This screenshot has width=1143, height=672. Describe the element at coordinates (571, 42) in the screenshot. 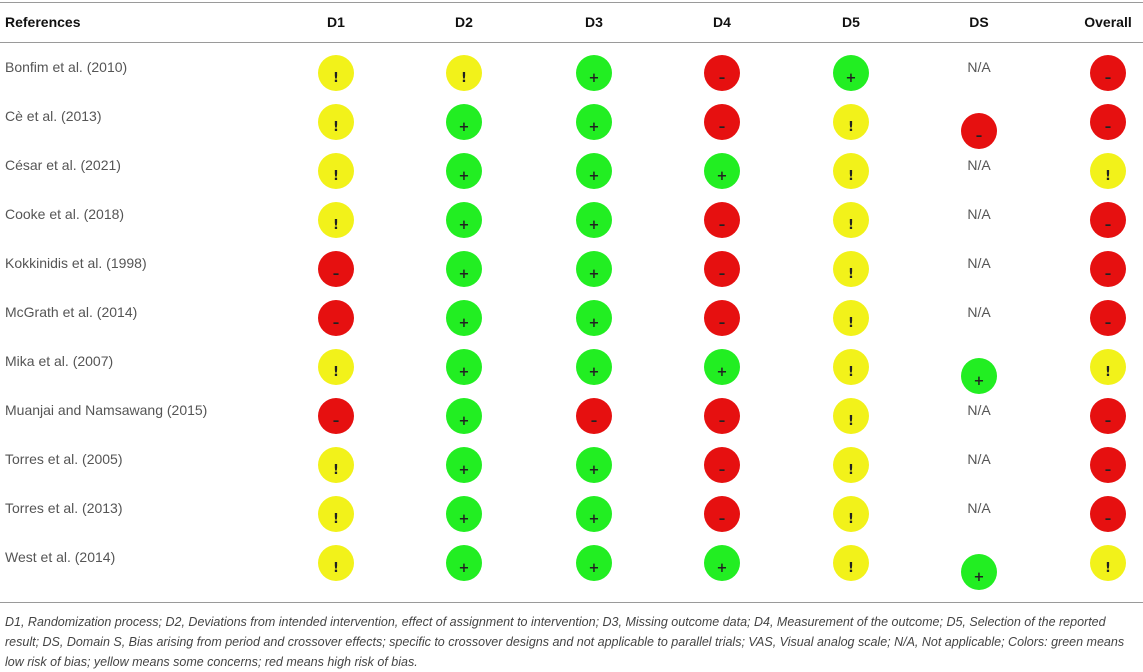

I see `table-header-rule` at that location.